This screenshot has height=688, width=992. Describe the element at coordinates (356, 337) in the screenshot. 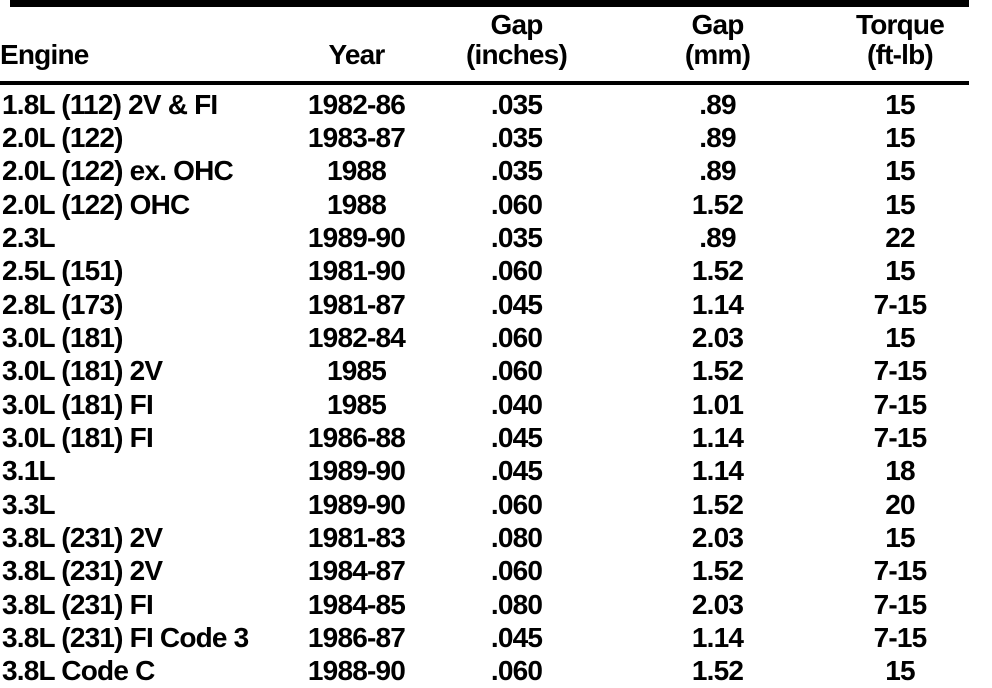

I see `year-cell: 1982-84` at that location.